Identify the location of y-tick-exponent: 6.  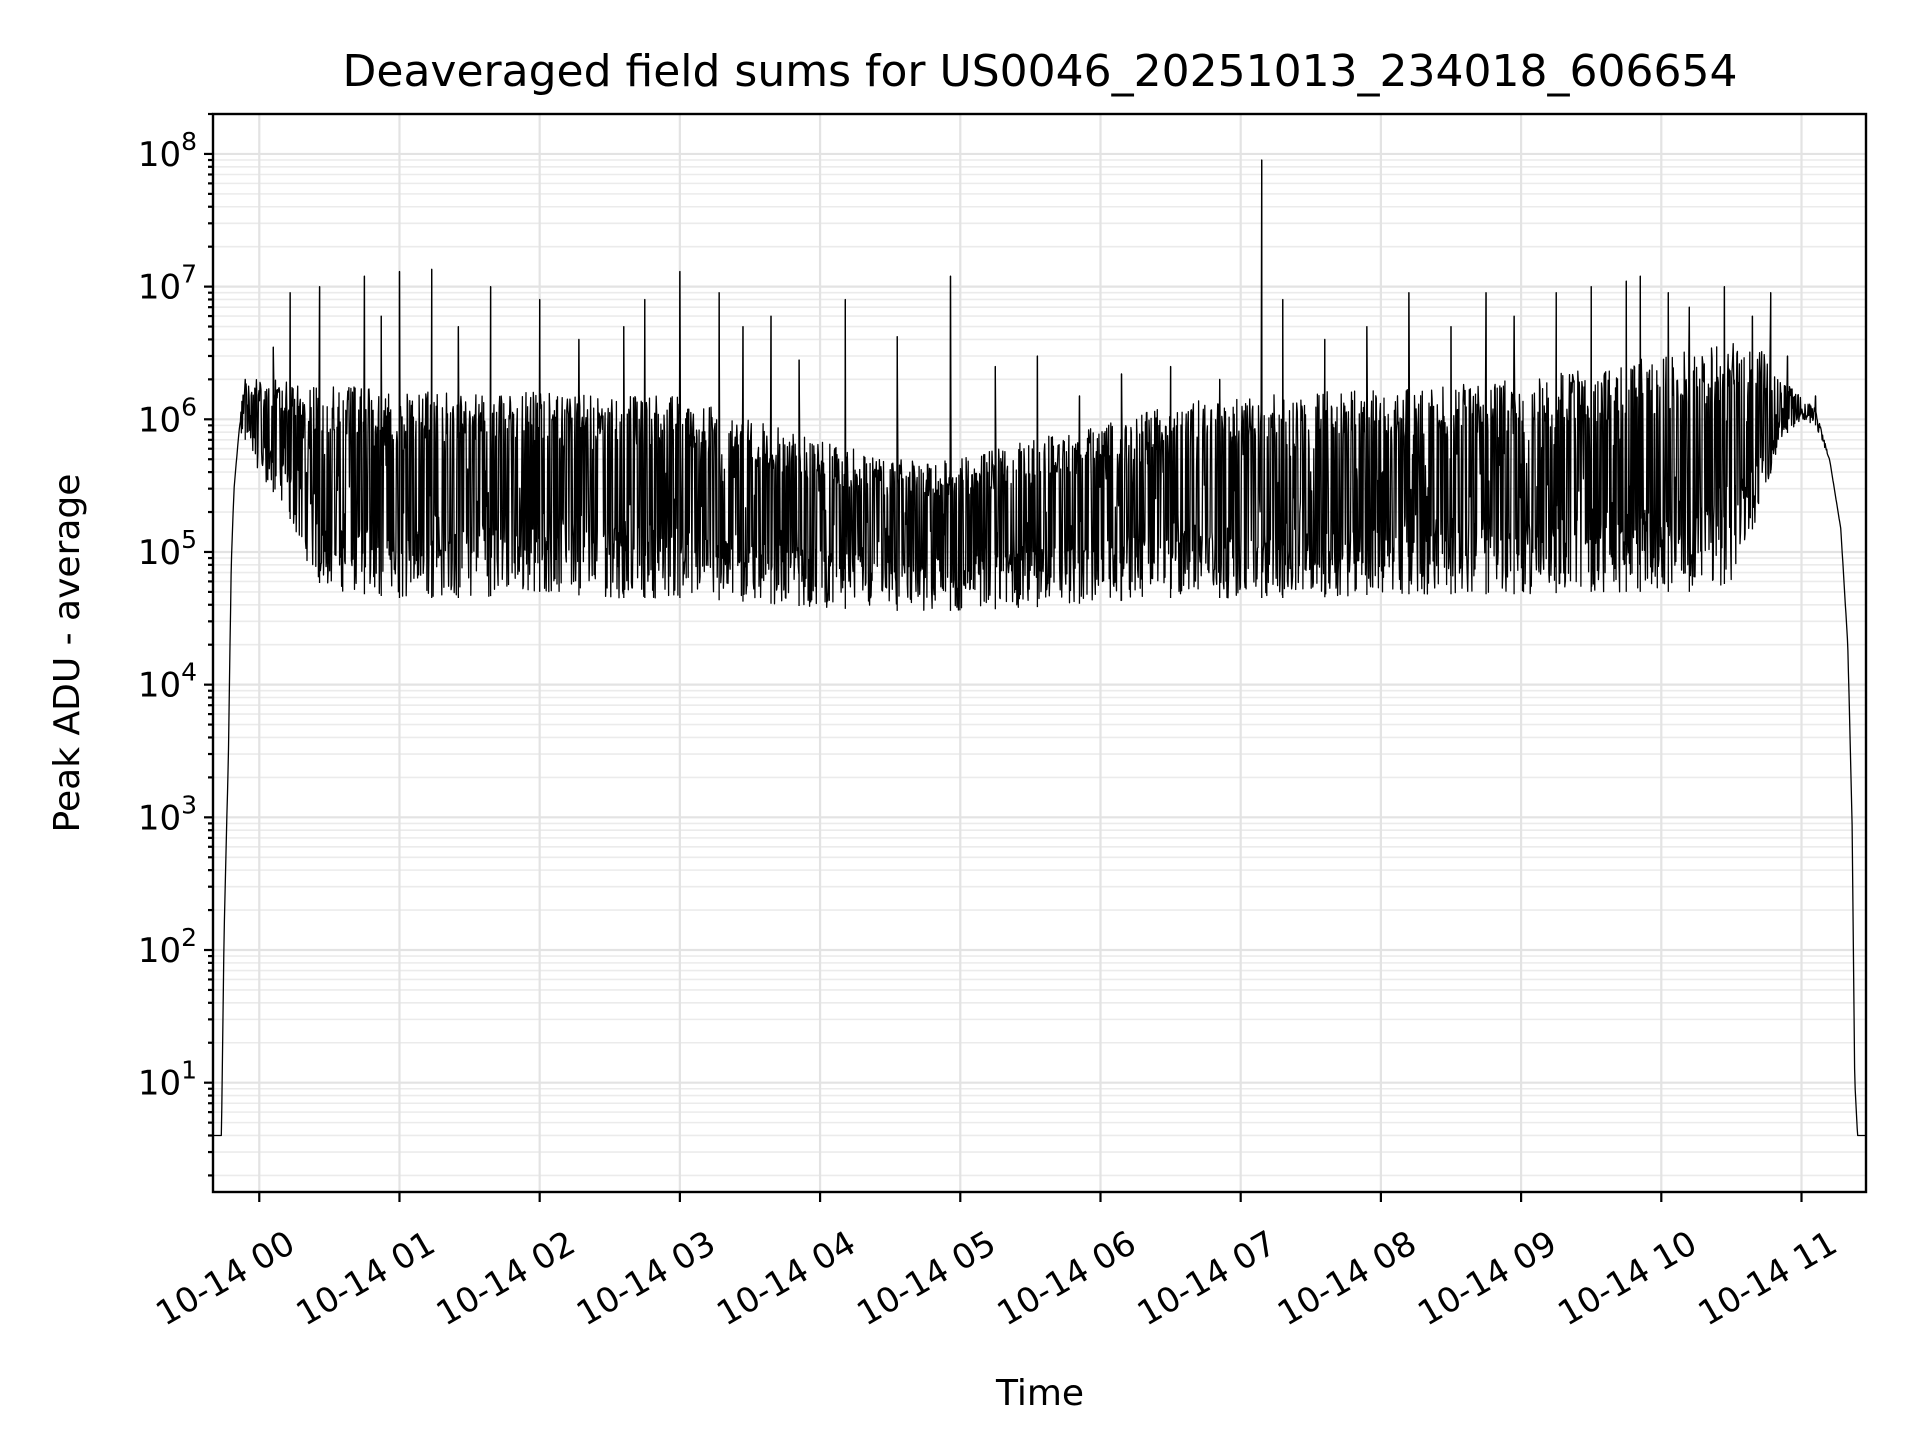
(189, 406).